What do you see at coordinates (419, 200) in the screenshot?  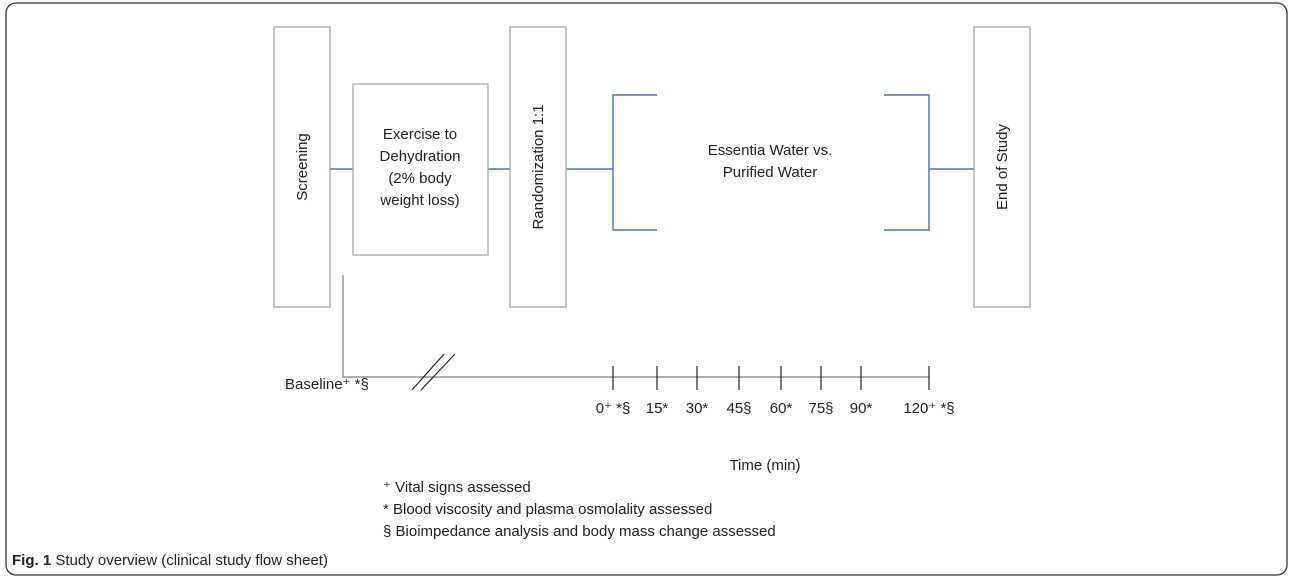 I see `box-label: weight loss)` at bounding box center [419, 200].